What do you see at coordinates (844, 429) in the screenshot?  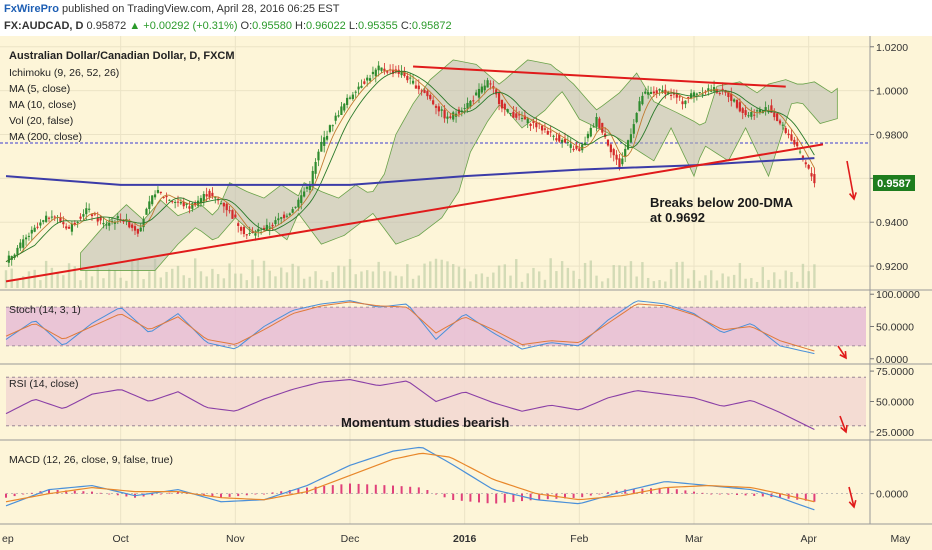 I see `down-arrow-rsi-head` at bounding box center [844, 429].